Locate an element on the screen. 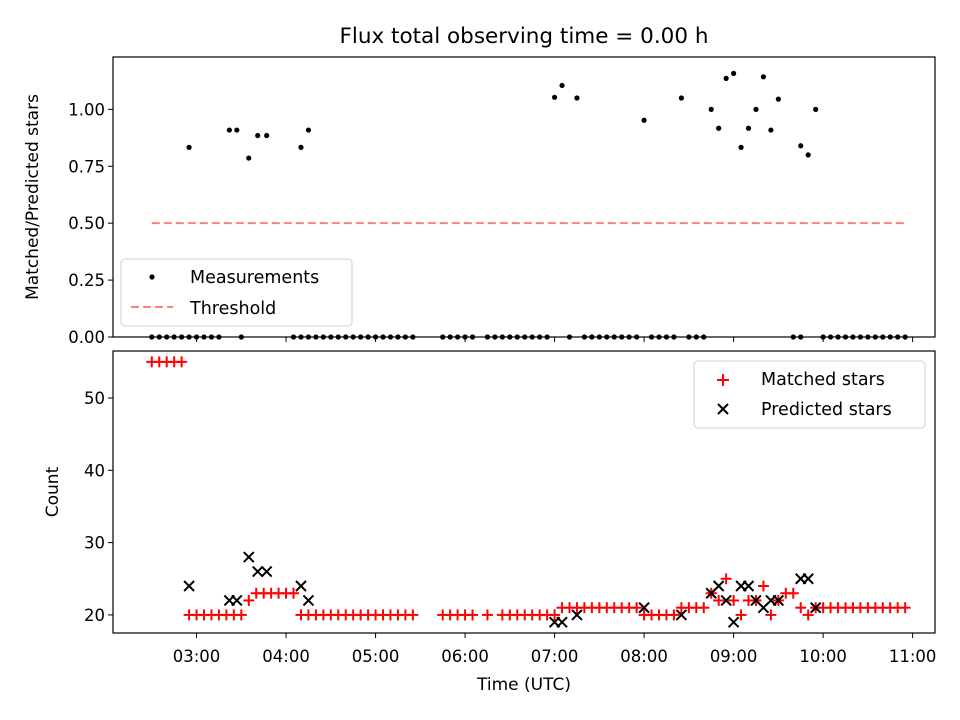 The image size is (960, 720). bottom-legend-box is located at coordinates (809, 394).